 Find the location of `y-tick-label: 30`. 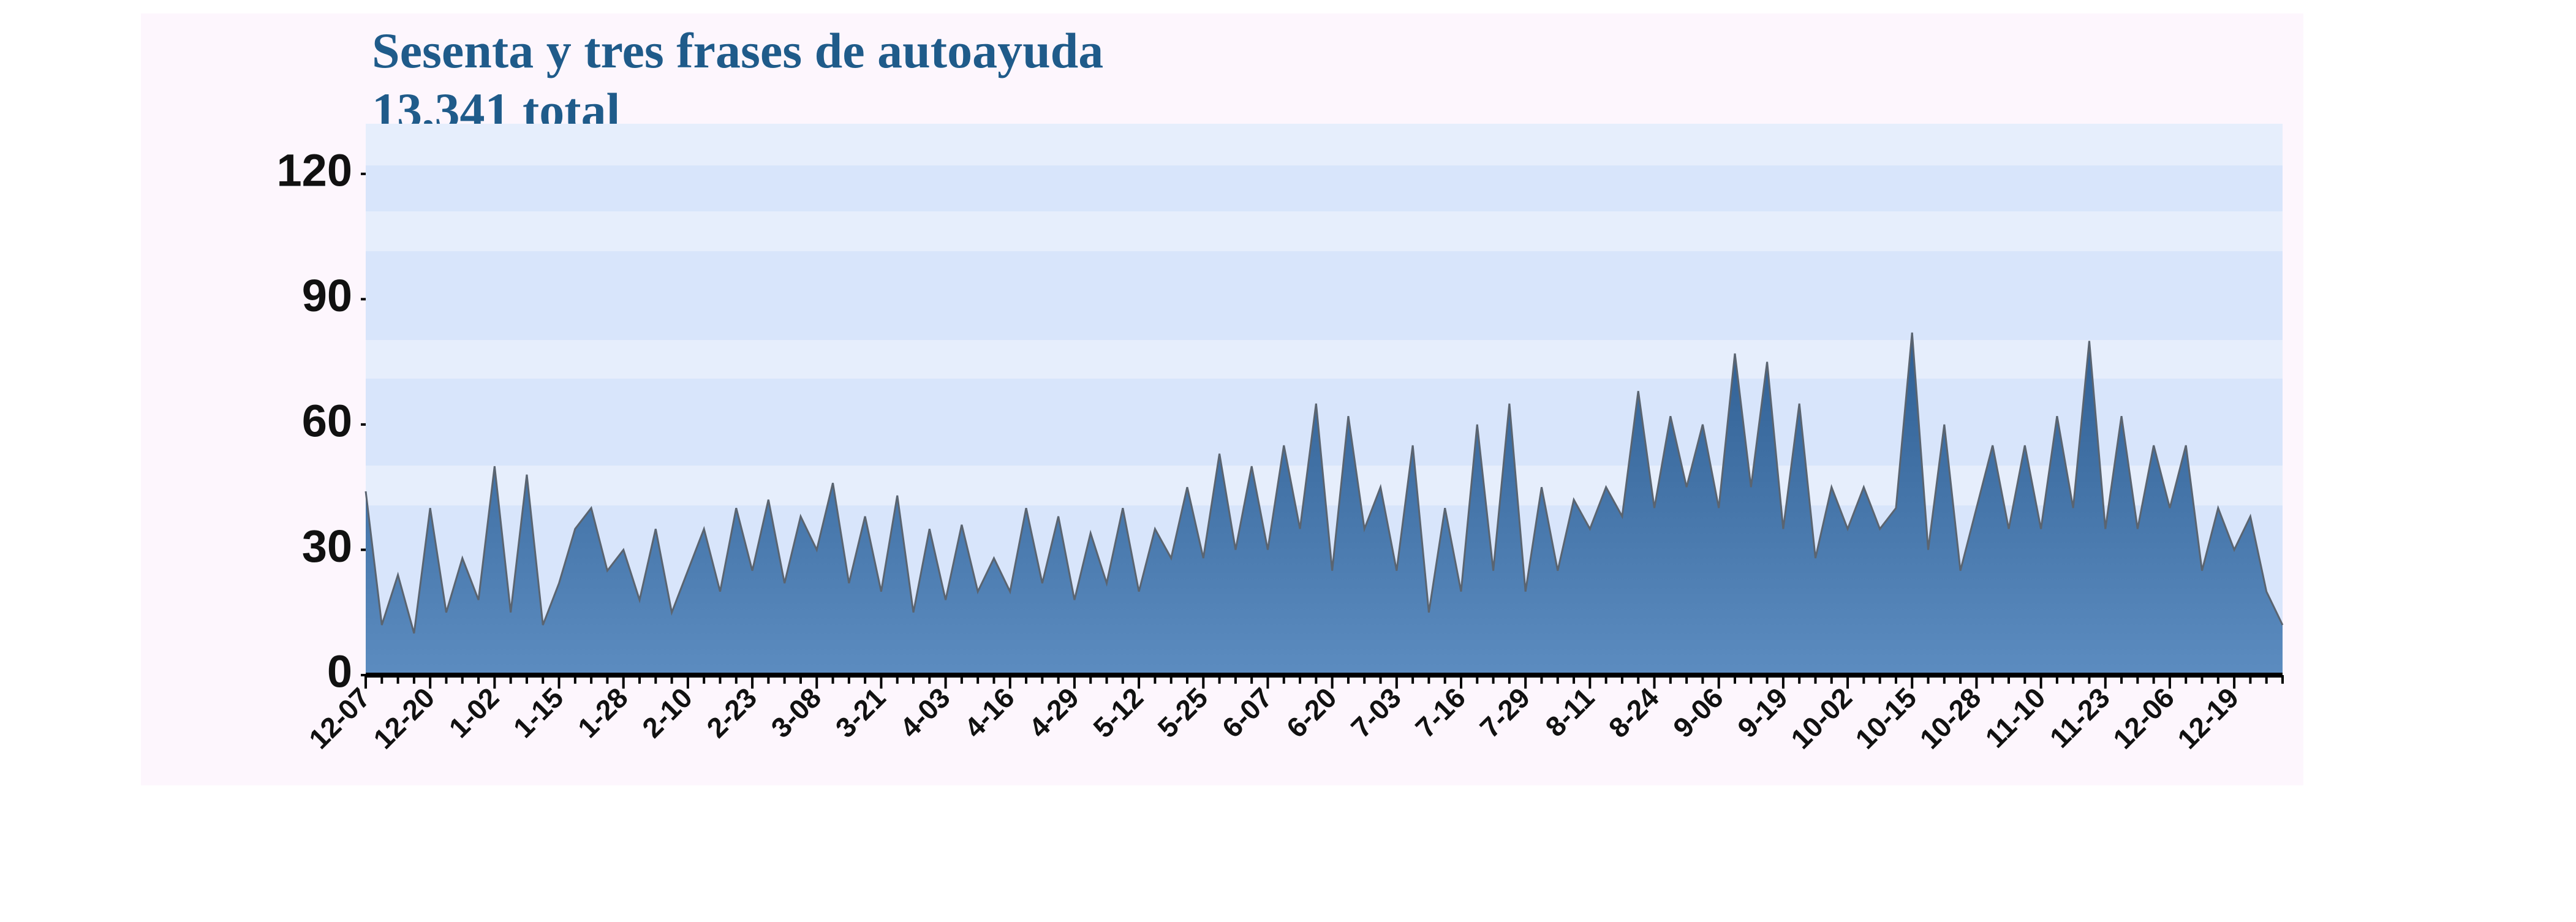

y-tick-label: 30 is located at coordinates (327, 546).